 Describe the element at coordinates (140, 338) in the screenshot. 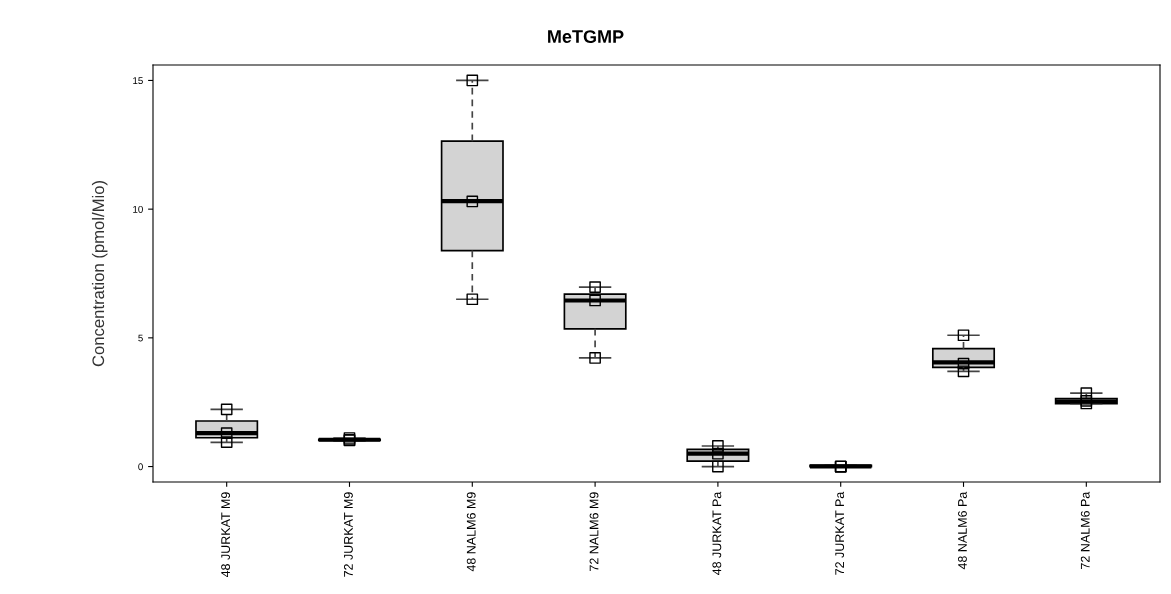

I see `y-tick-label: 5` at that location.